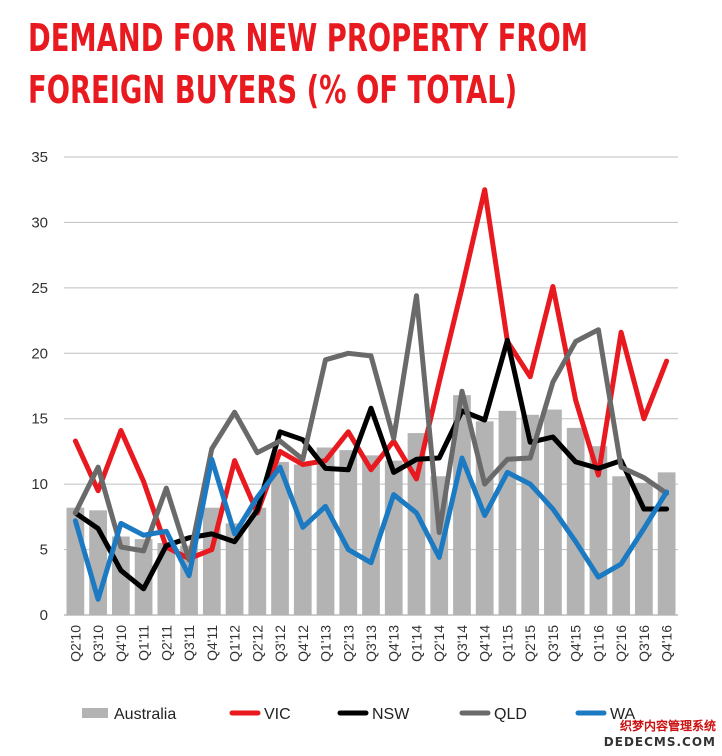 The width and height of the screenshot is (722, 756). What do you see at coordinates (530, 643) in the screenshot?
I see `x-tick-label-q2-15: Q2'15` at bounding box center [530, 643].